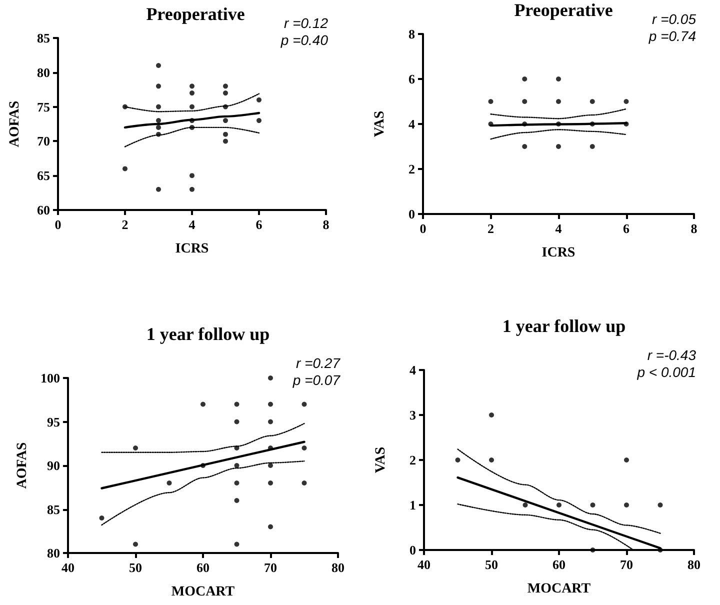 This screenshot has width=720, height=605. I want to click on x-tick-label: 70, so click(270, 567).